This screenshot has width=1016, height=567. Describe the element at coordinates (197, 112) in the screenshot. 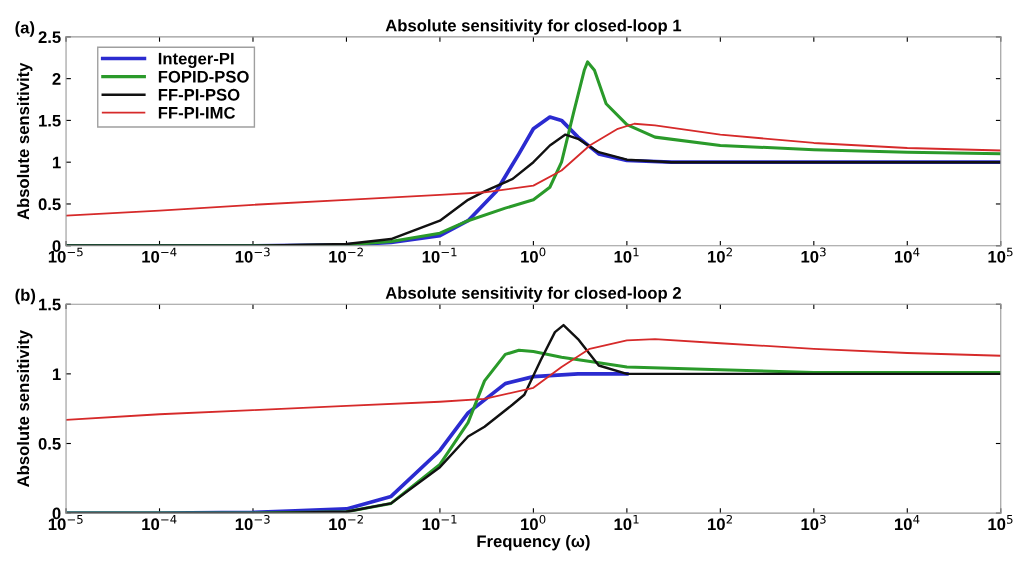

I see `legend-label: FF-PI-IMC` at that location.